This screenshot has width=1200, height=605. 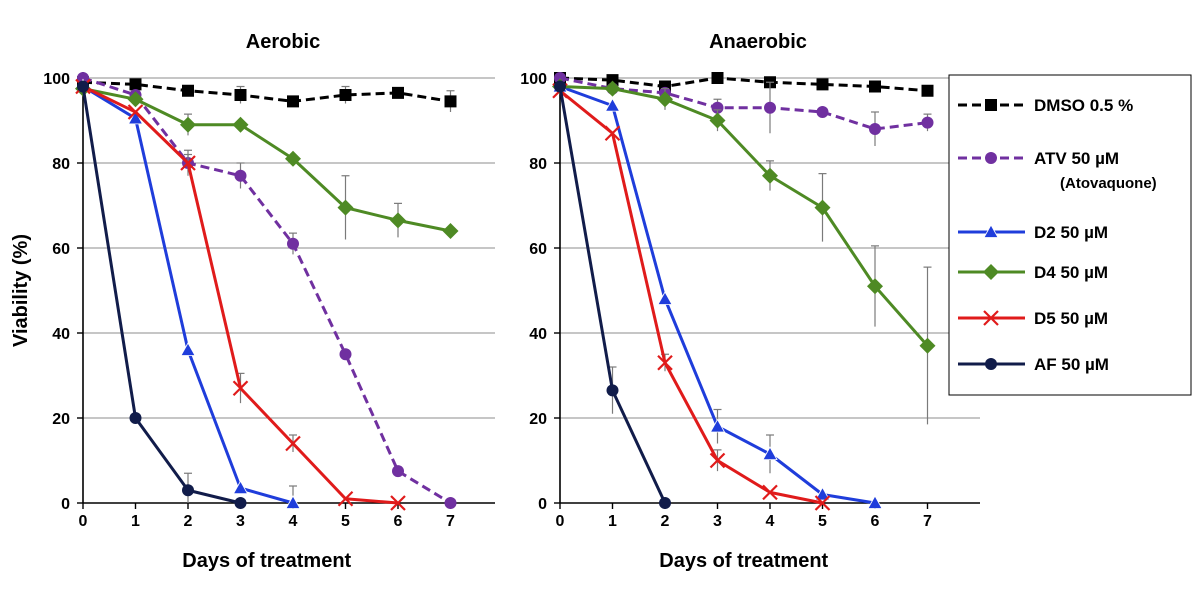 What do you see at coordinates (612, 521) in the screenshot?
I see `x-tick-label: 1` at bounding box center [612, 521].